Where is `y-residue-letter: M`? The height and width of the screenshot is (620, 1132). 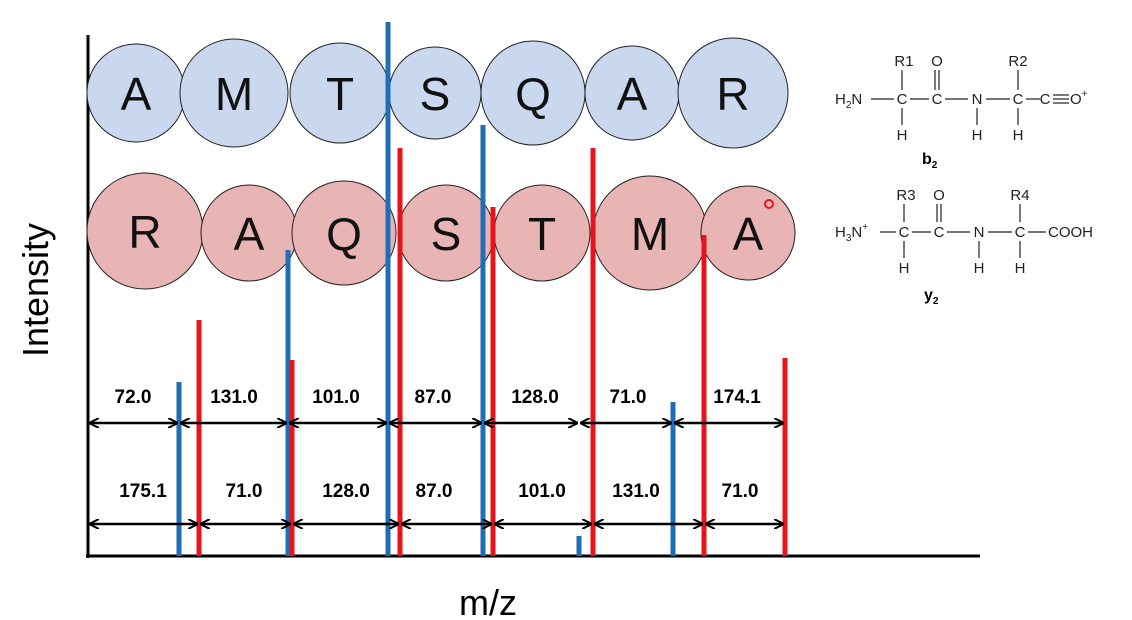
y-residue-letter: M is located at coordinates (650, 234).